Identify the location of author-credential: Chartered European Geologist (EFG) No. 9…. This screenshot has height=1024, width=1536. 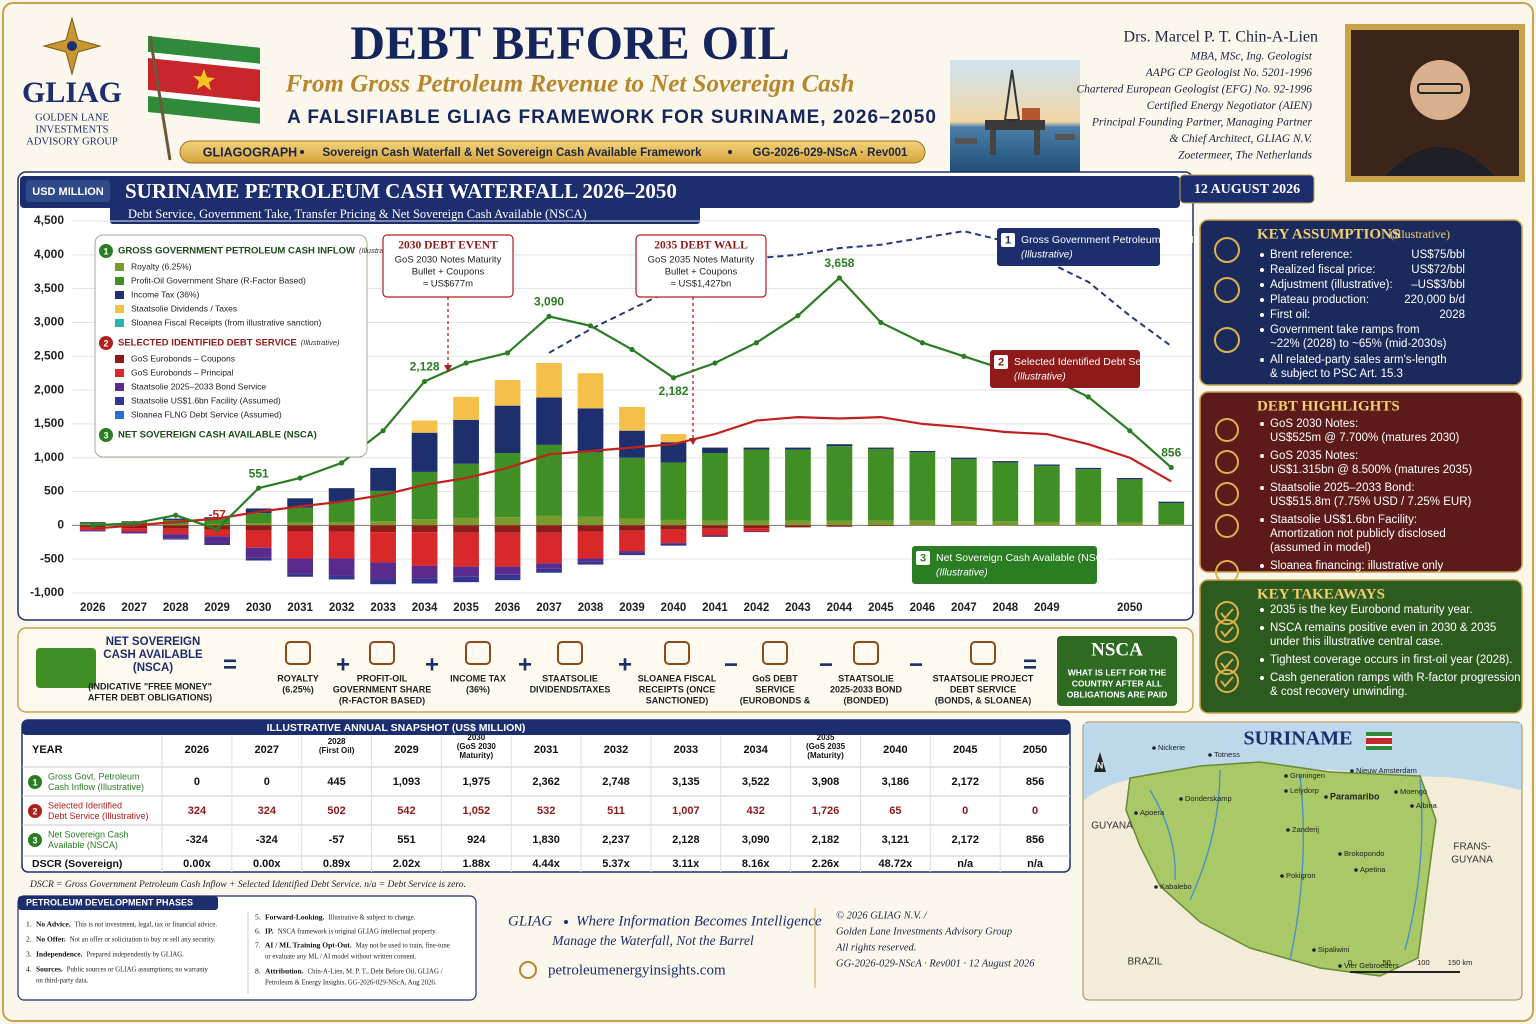
(1194, 90).